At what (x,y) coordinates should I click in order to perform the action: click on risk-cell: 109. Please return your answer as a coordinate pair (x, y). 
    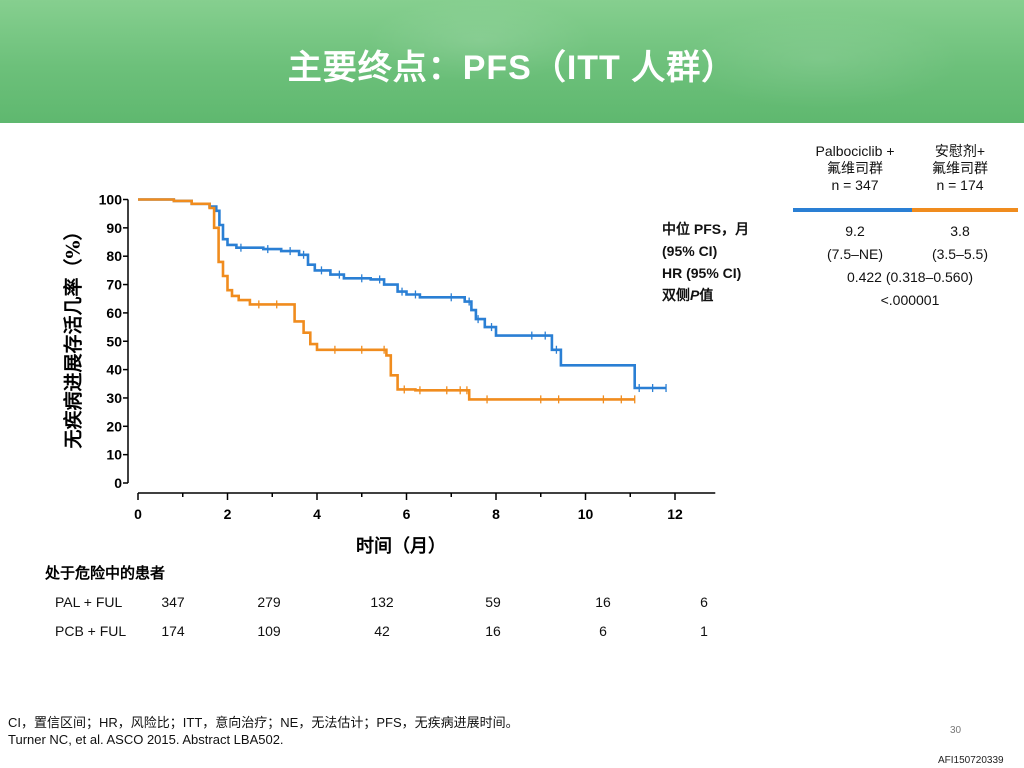
    Looking at the image, I should click on (269, 631).